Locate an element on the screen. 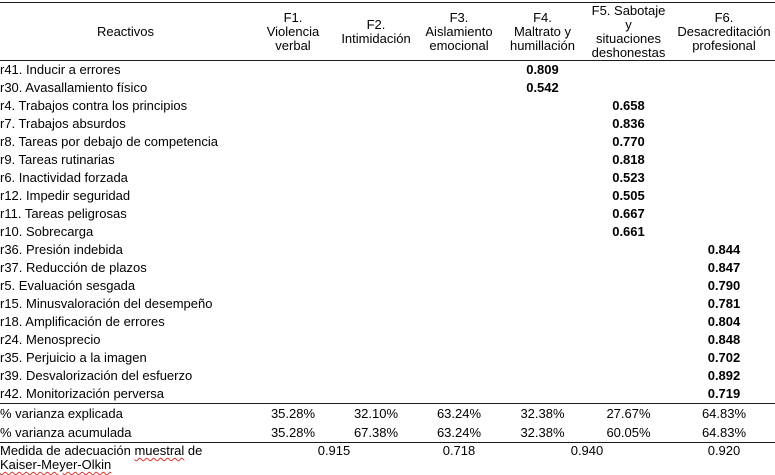 The width and height of the screenshot is (775, 475). item-label: r36. Presión indebida is located at coordinates (61, 249).